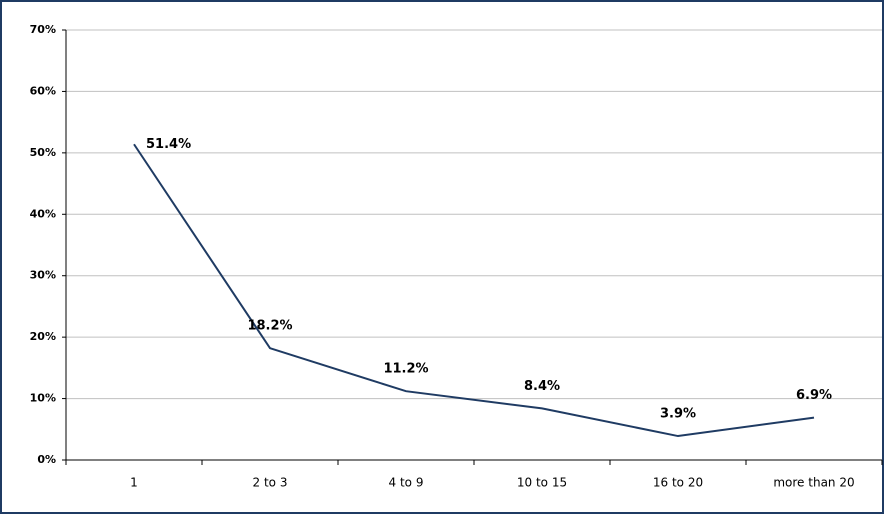 The height and width of the screenshot is (514, 884). I want to click on data-label: 3.9%, so click(678, 414).